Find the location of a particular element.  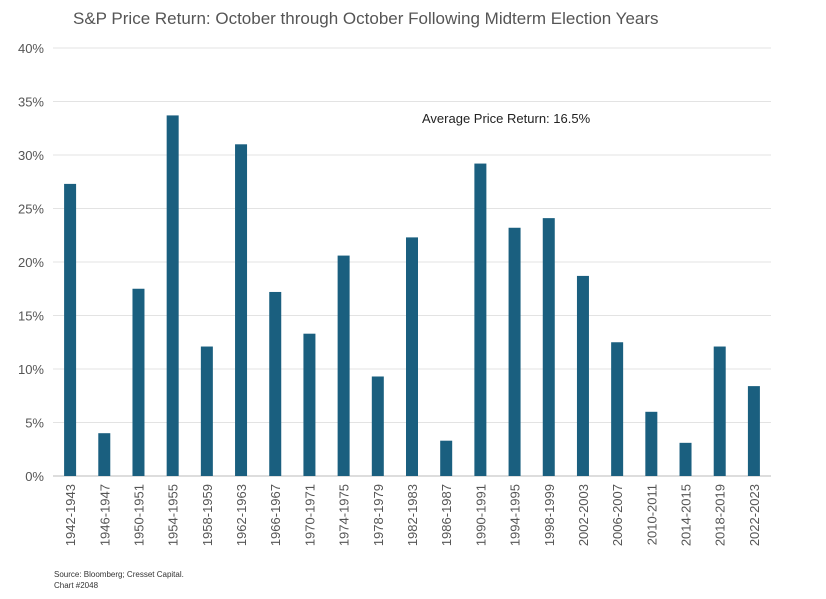

y-tick-label: 20% is located at coordinates (31, 262).